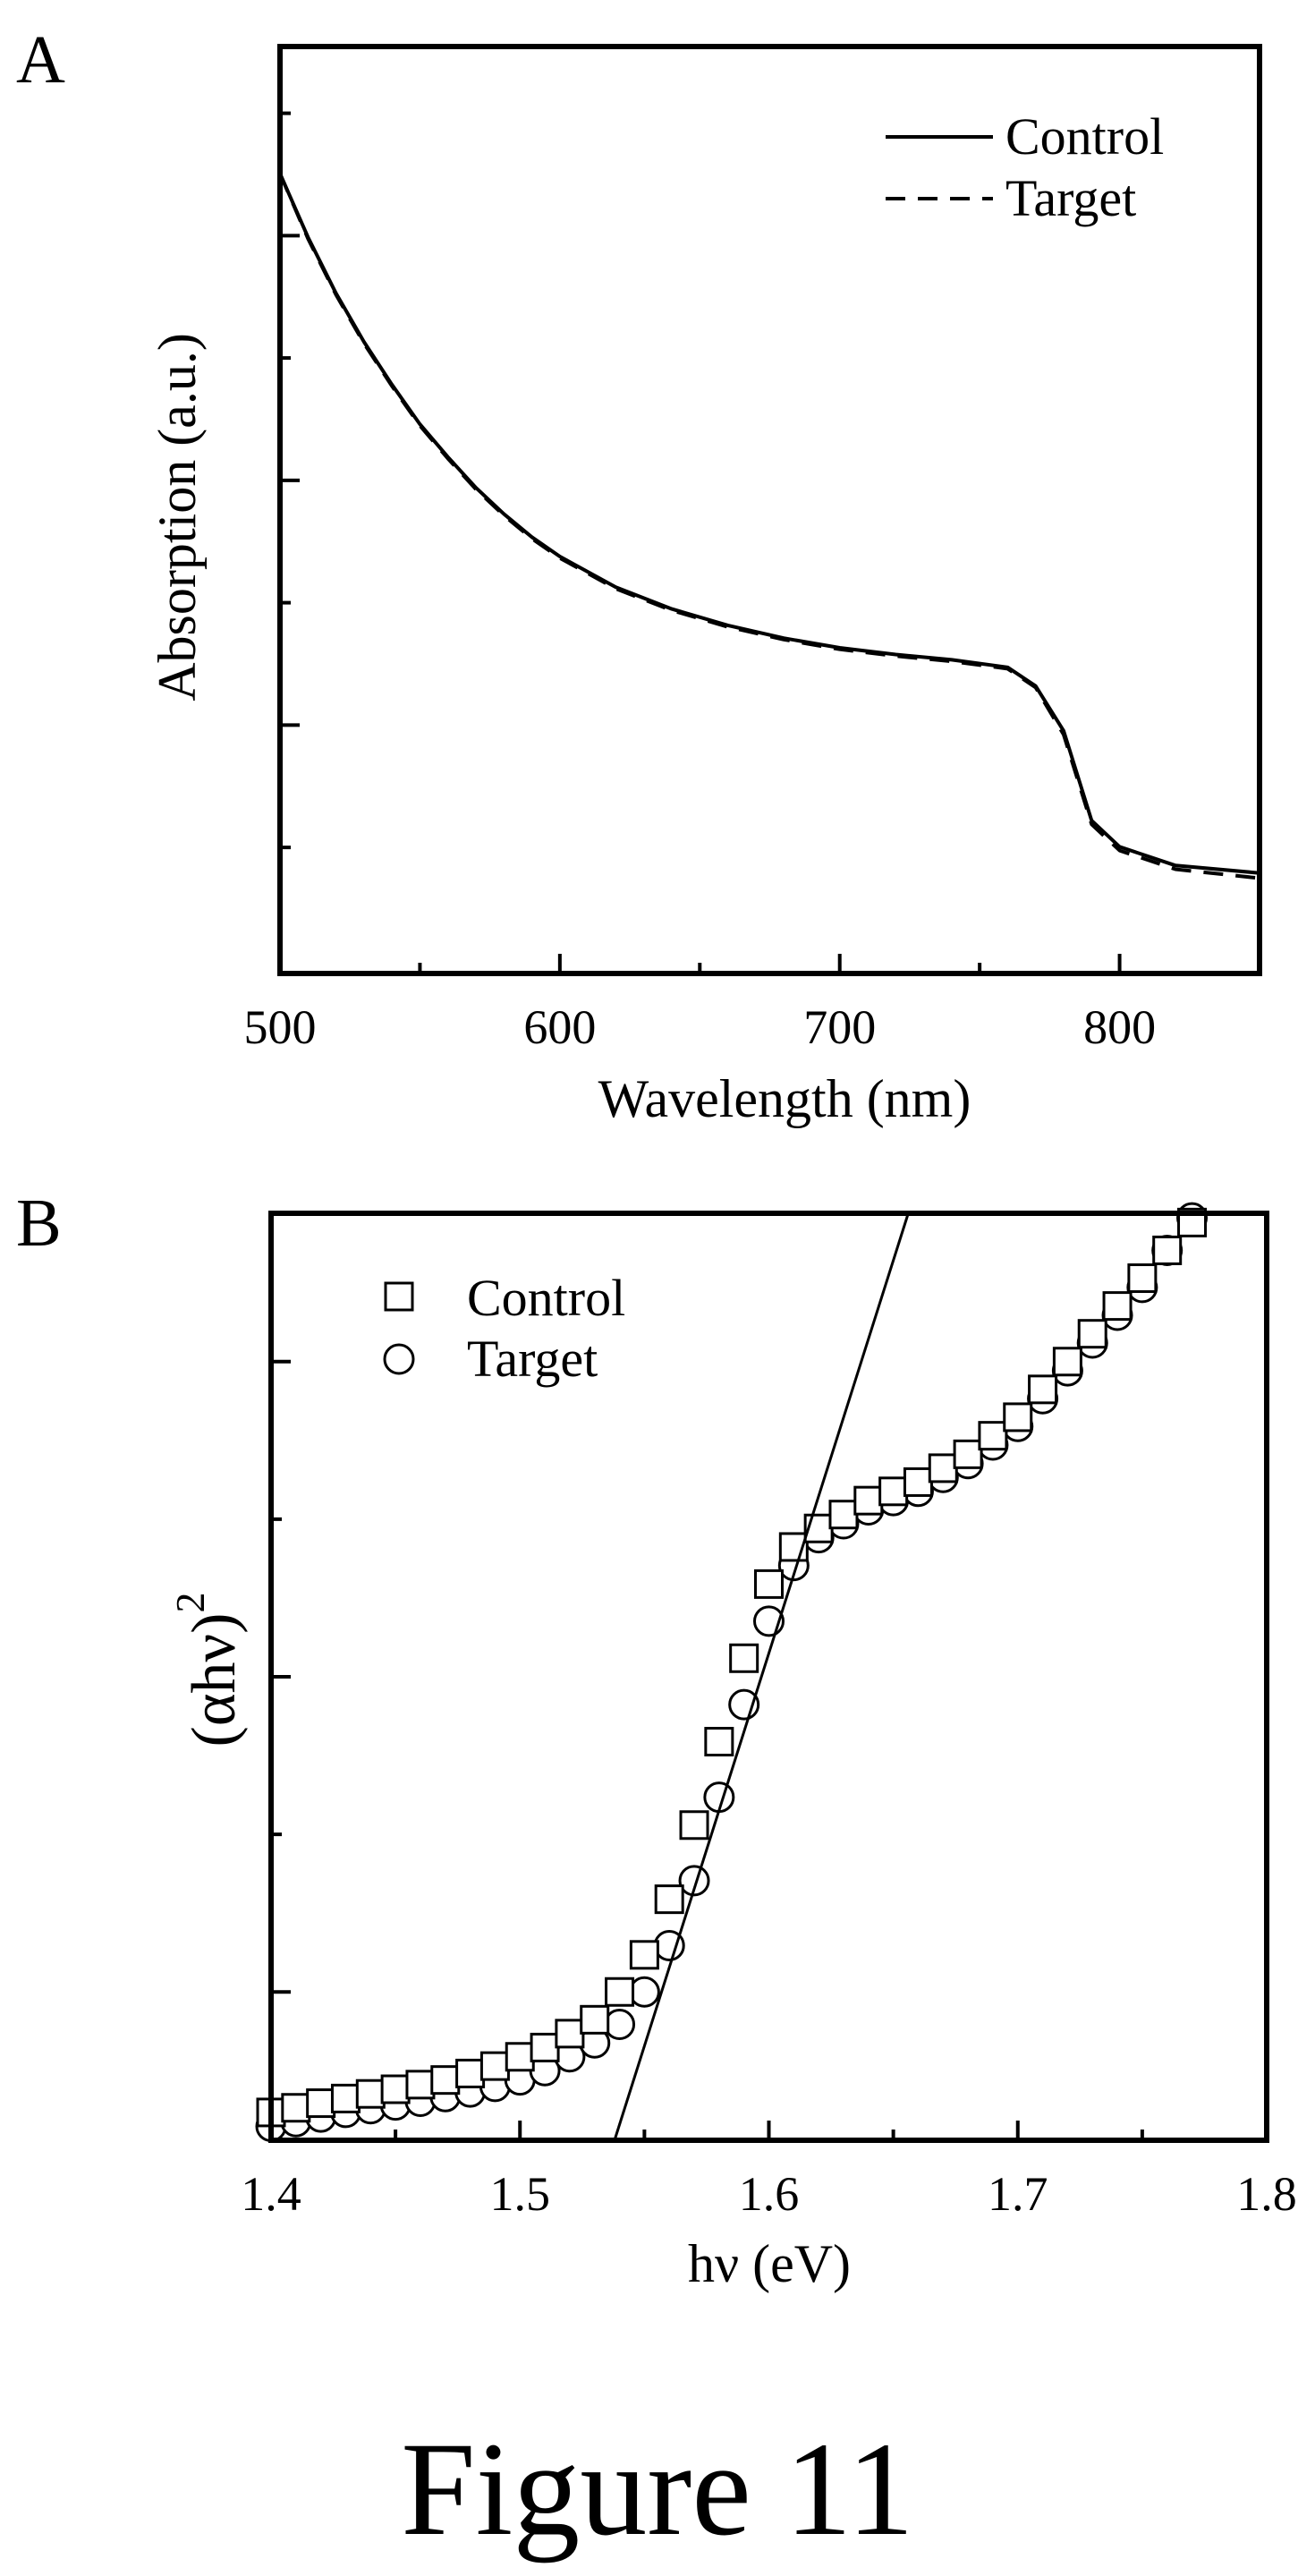 This screenshot has height=2576, width=1315. Describe the element at coordinates (546, 1298) in the screenshot. I see `legend-b-control-label: Control` at that location.